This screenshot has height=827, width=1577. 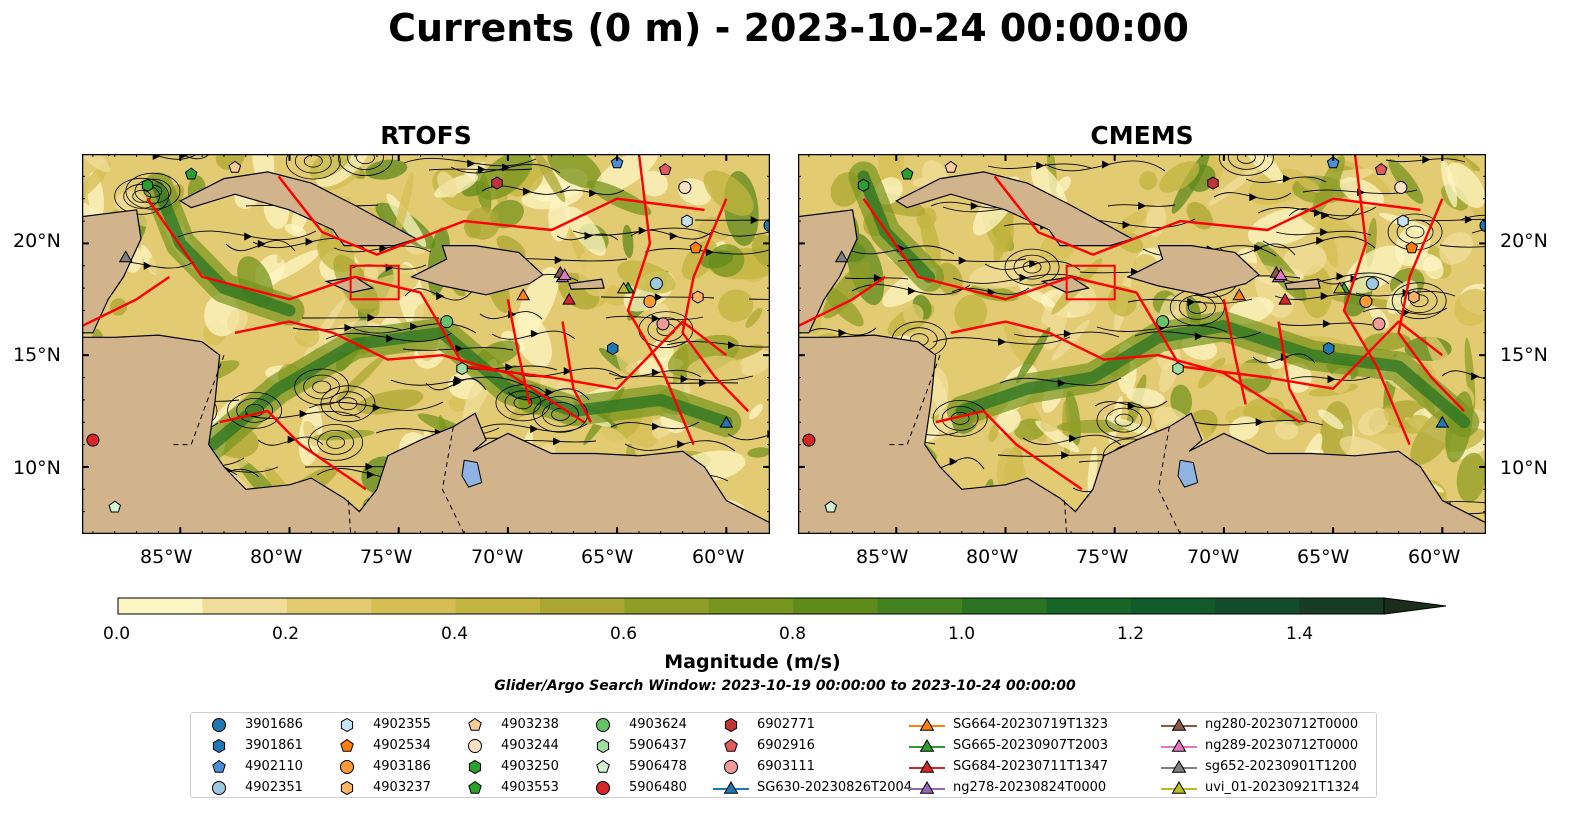 What do you see at coordinates (992, 557) in the screenshot?
I see `lon-tick-80w: 80°W` at bounding box center [992, 557].